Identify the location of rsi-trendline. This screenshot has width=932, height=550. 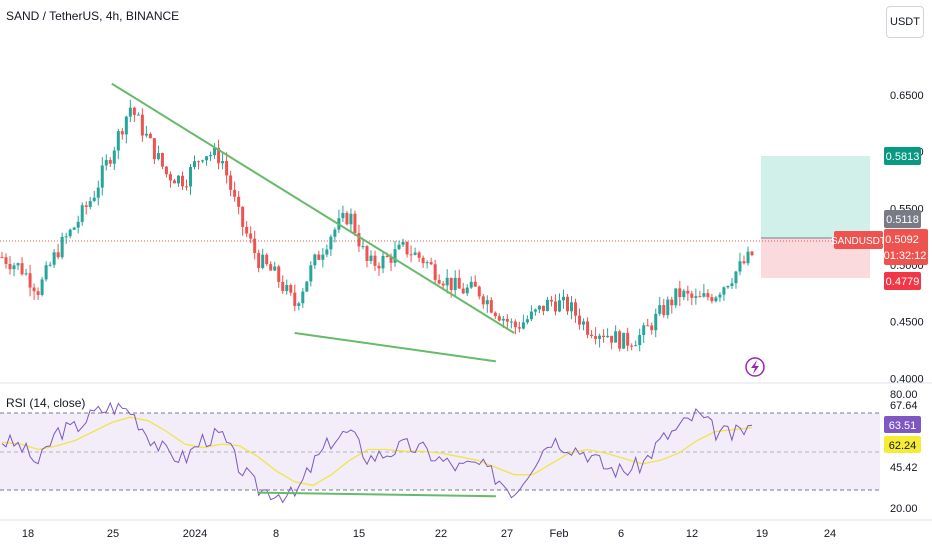
(377, 494).